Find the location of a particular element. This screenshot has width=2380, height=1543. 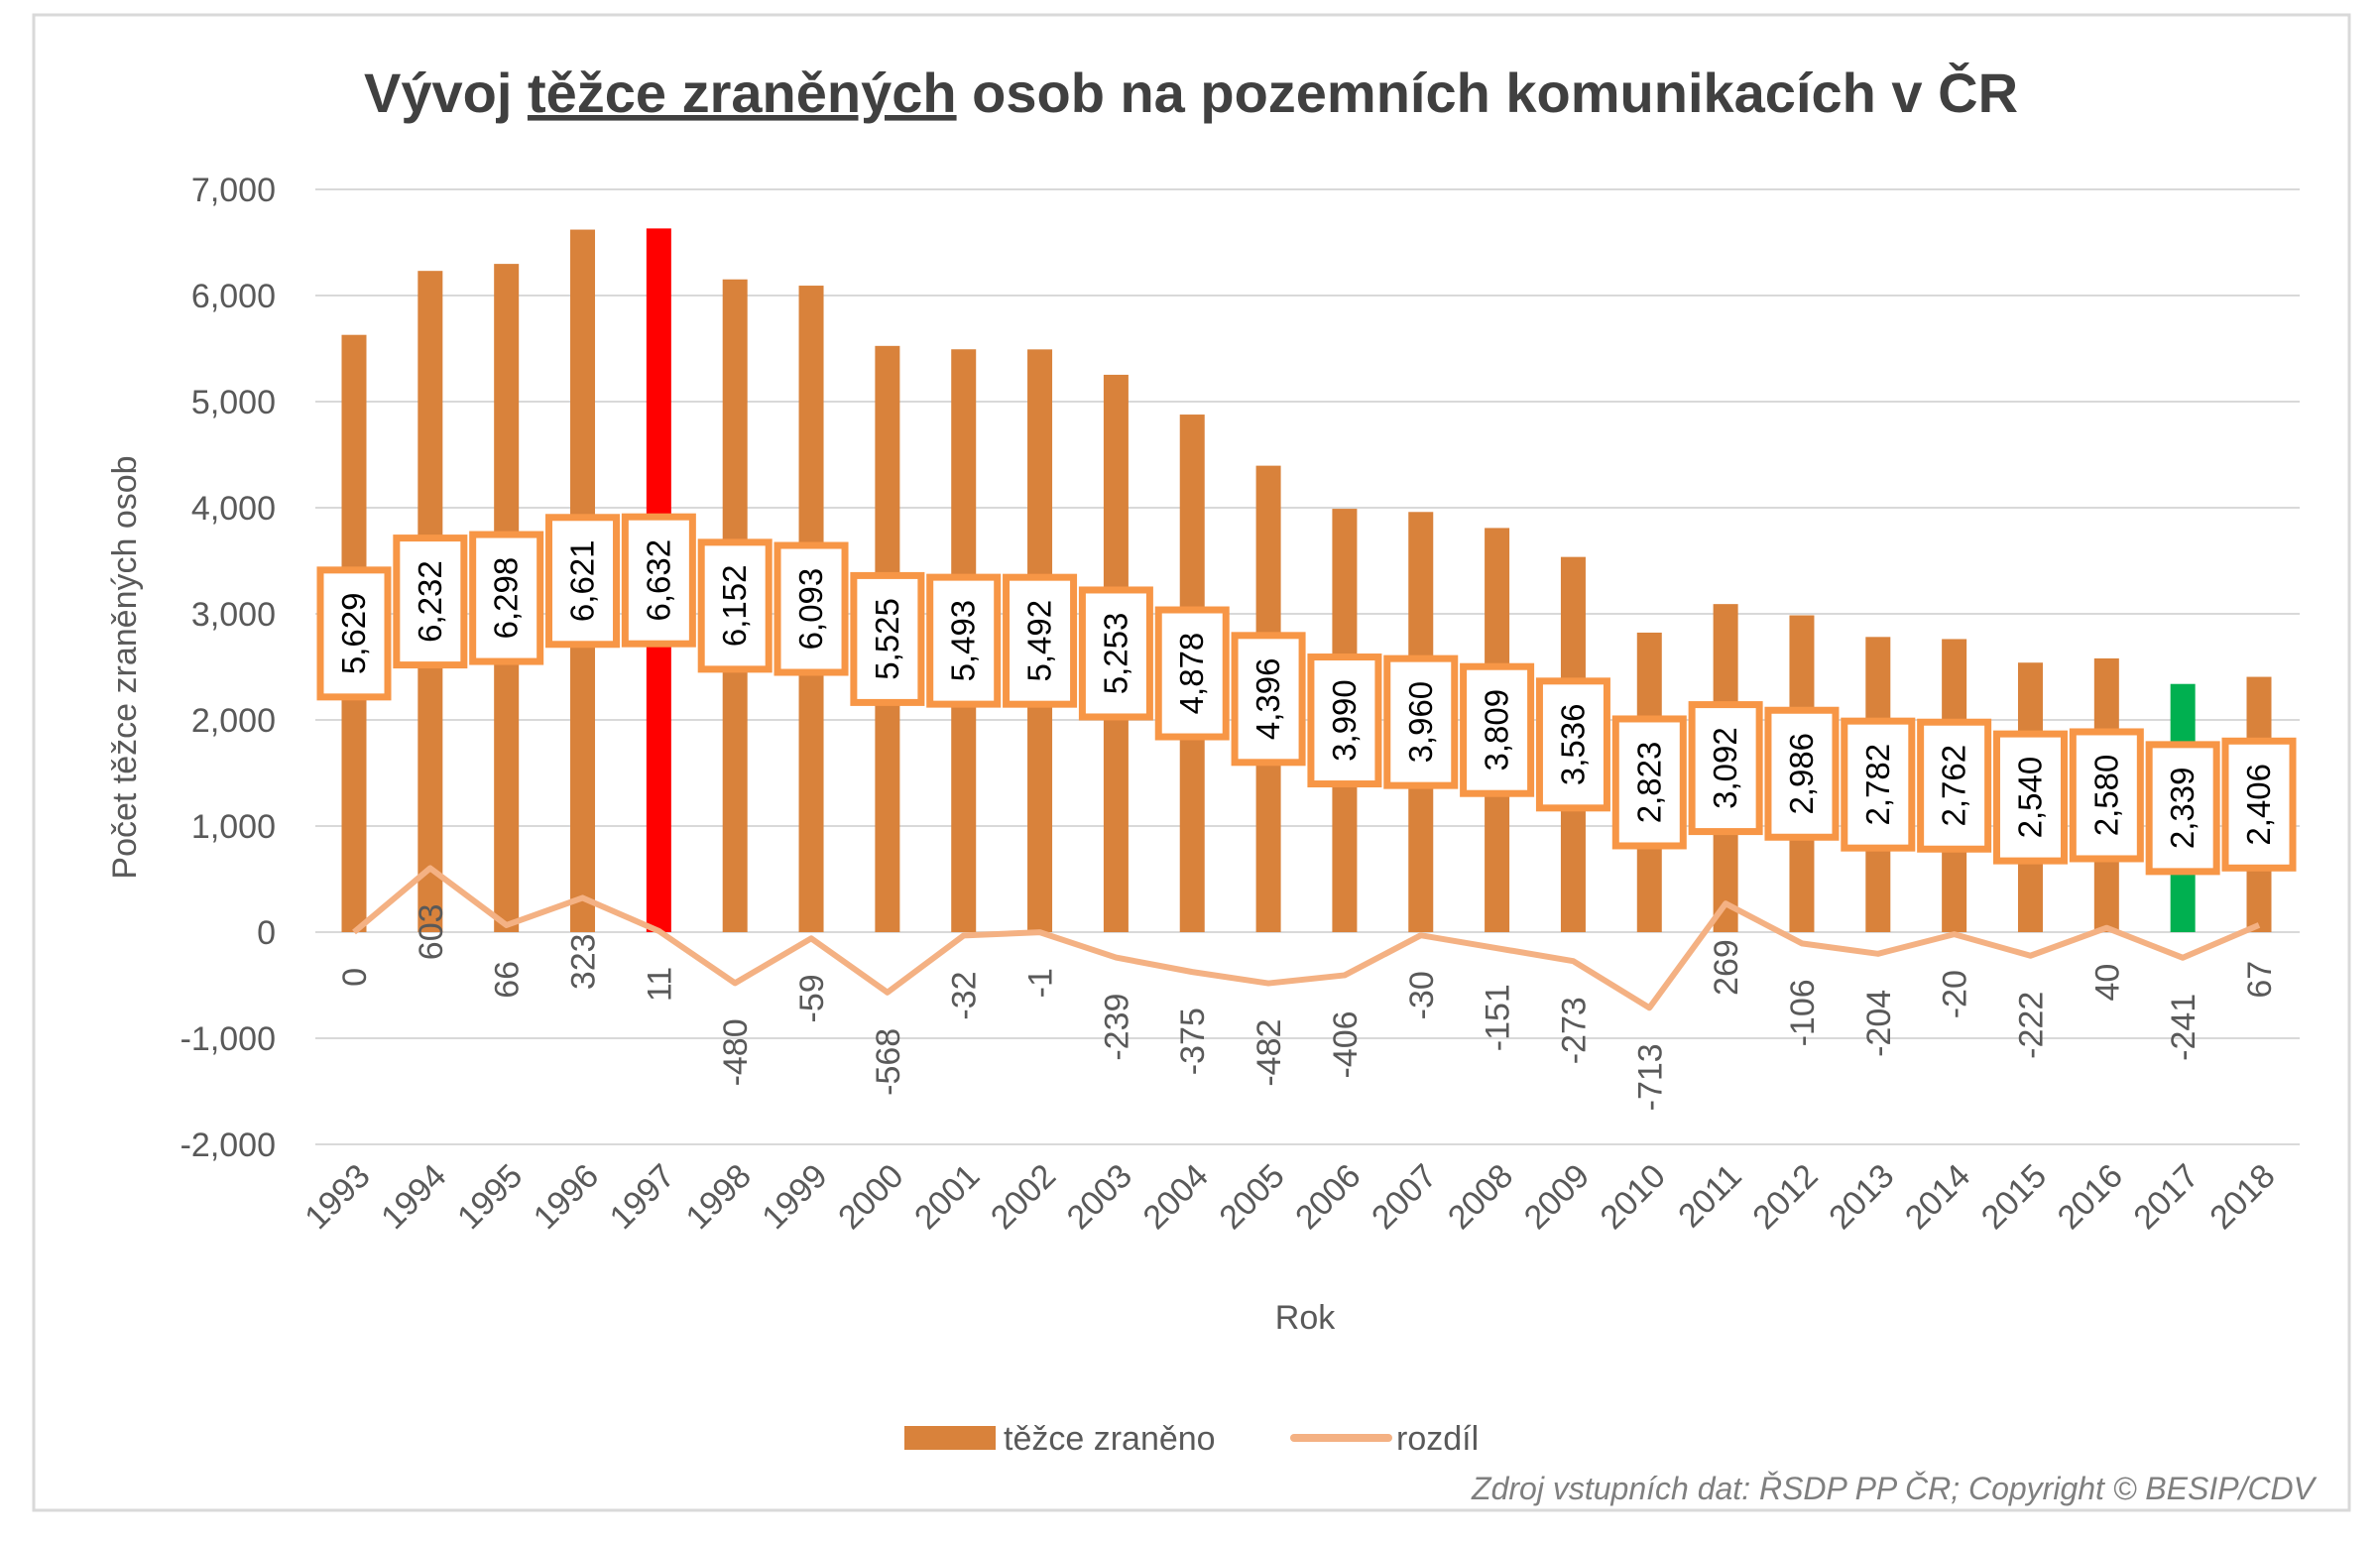

bar-data-label: 2,339 is located at coordinates (2182, 809).